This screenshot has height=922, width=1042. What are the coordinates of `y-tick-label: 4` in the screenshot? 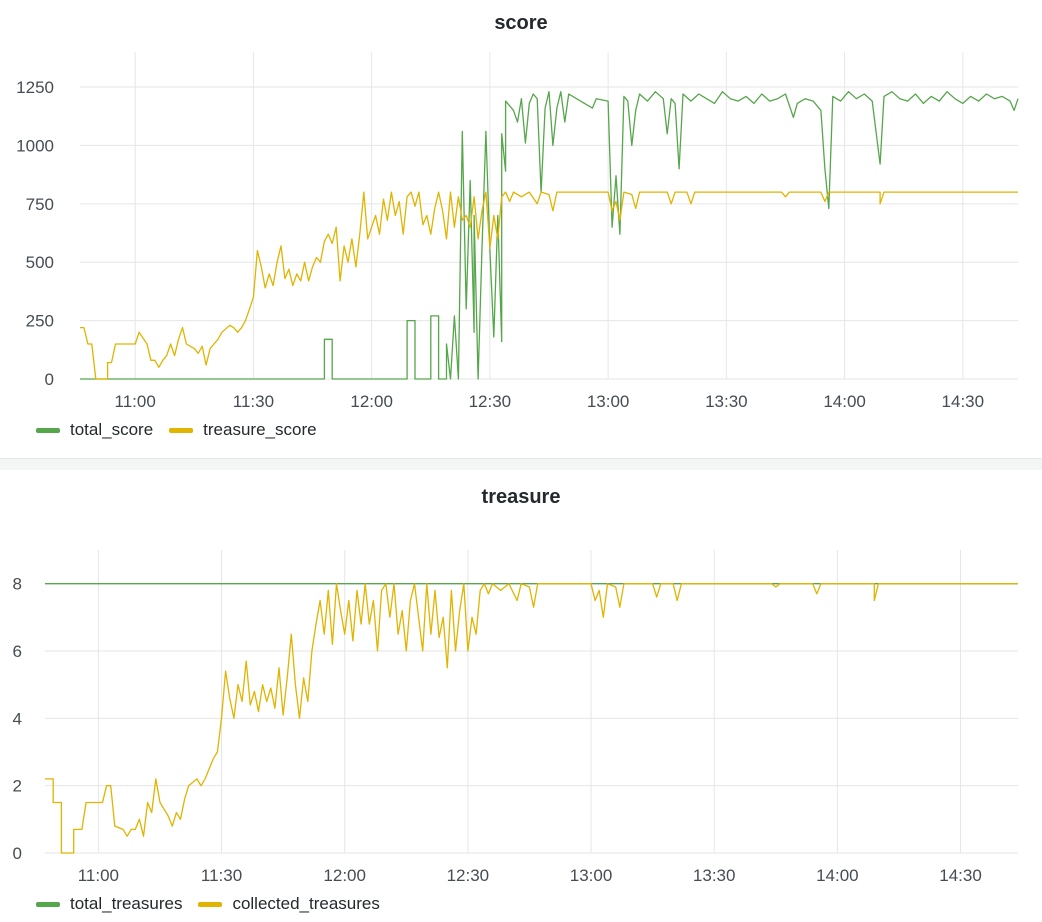 It's located at (17, 718).